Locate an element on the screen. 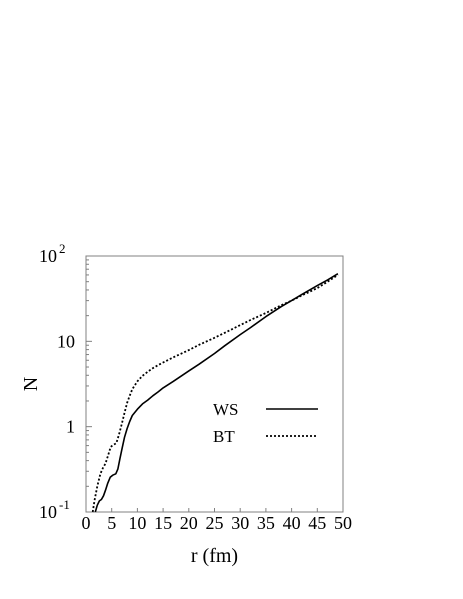 The image size is (463, 599). legend-label-ws: WS is located at coordinates (226, 409).